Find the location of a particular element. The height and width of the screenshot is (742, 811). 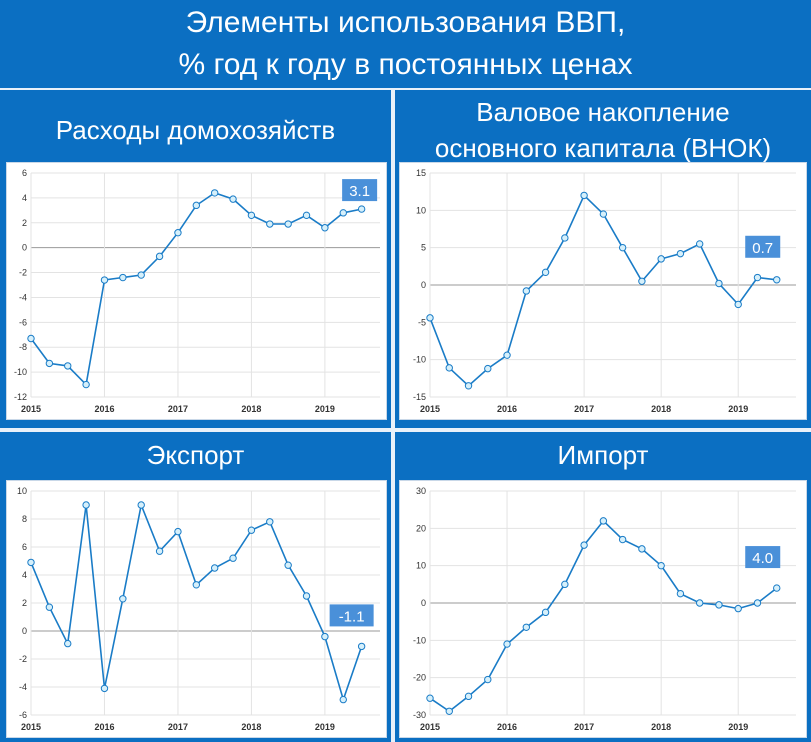

chart1-ytick-label: 5 is located at coordinates (423, 248).